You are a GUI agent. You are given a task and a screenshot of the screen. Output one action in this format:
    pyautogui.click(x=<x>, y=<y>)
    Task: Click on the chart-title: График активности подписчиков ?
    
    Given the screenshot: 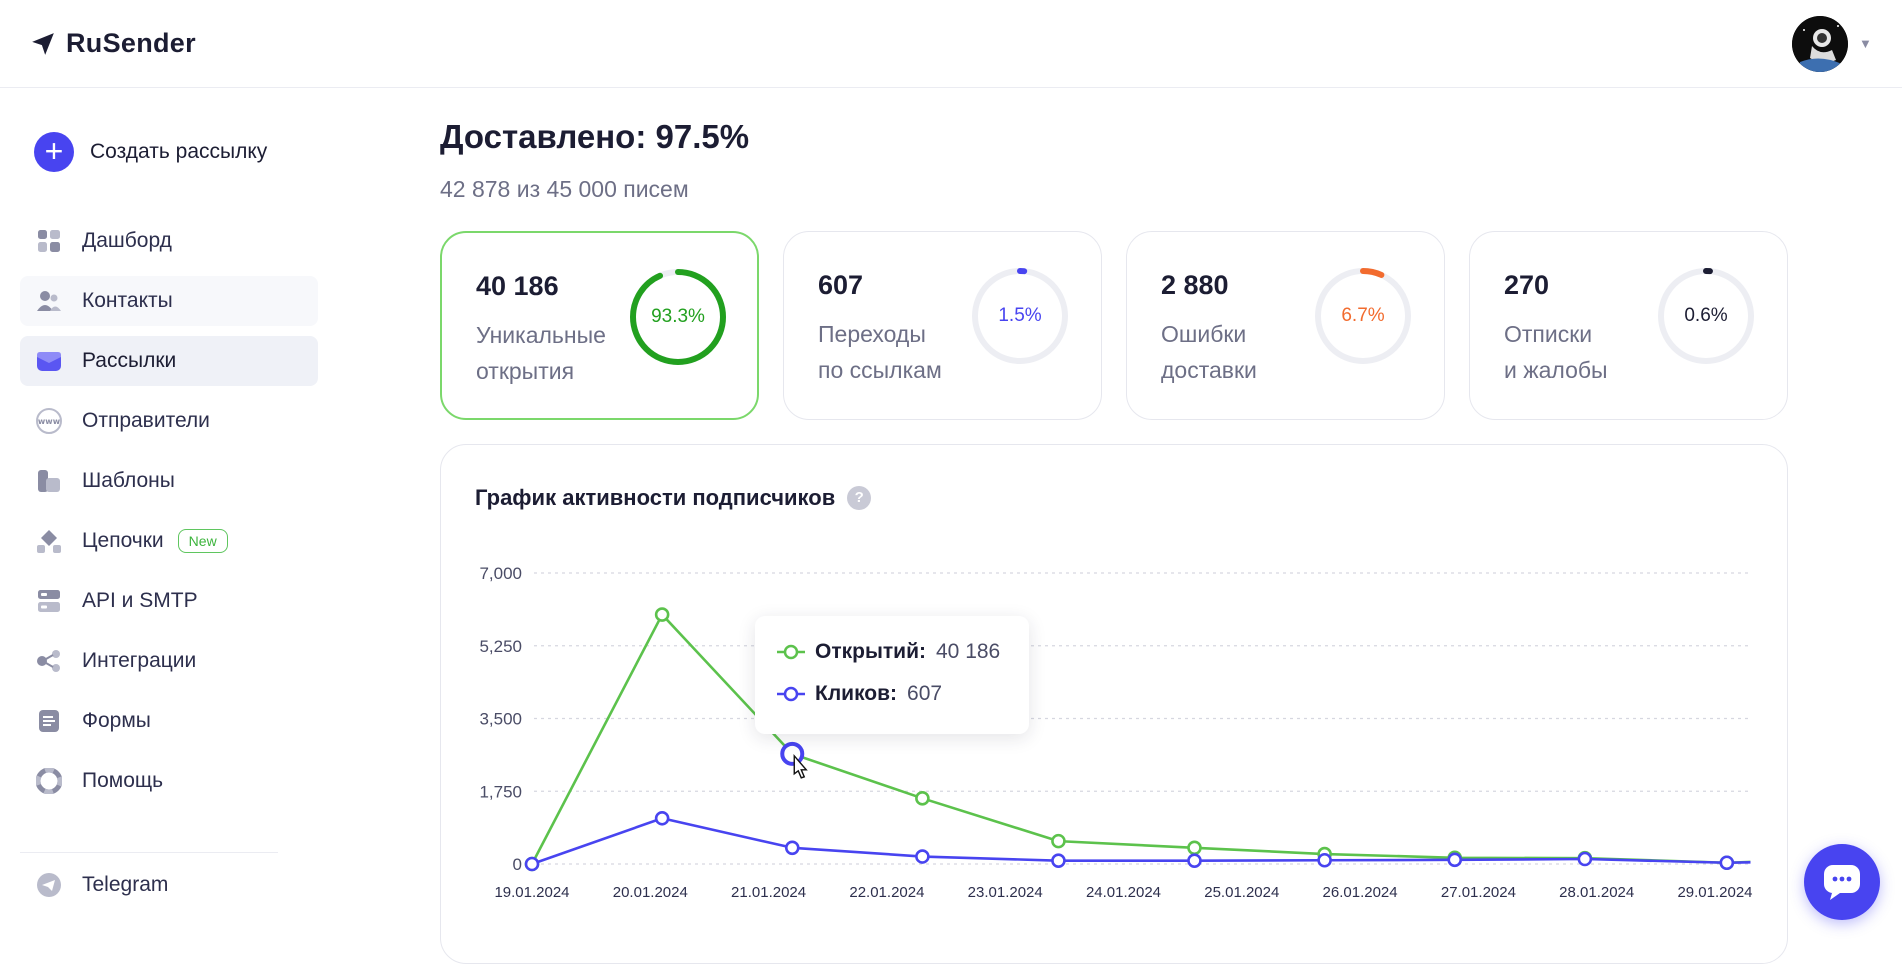 What is the action you would take?
    pyautogui.click(x=673, y=498)
    